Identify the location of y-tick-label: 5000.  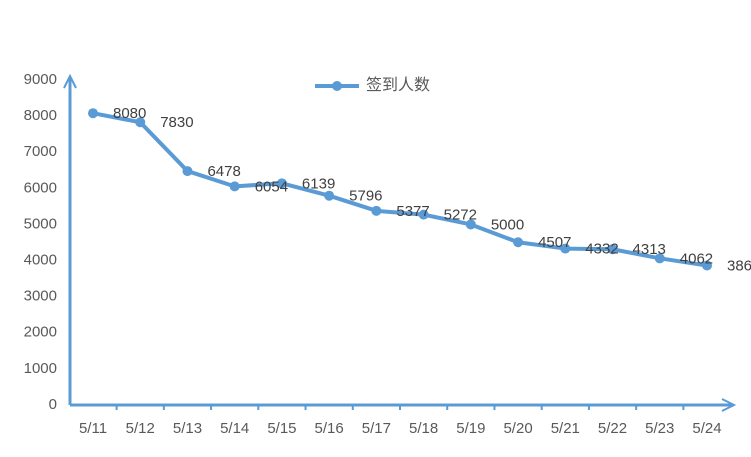
(40, 223).